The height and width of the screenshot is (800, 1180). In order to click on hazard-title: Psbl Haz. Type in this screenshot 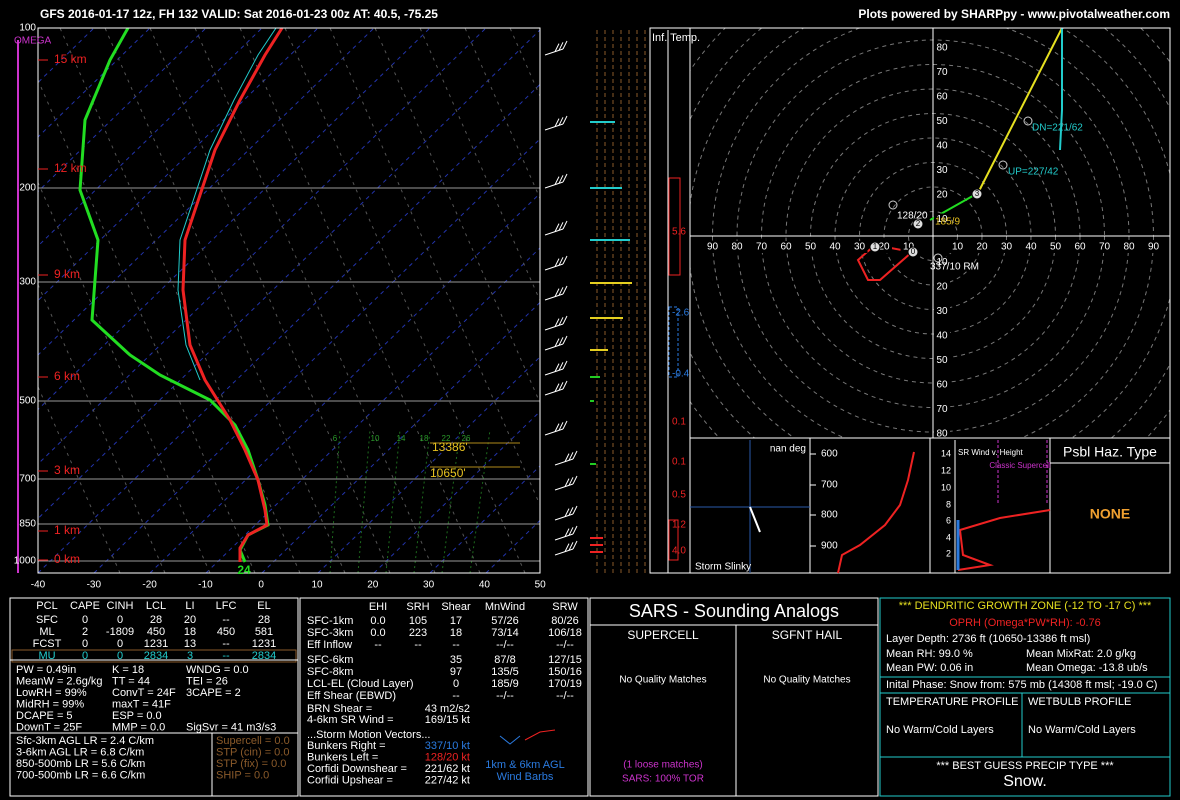, I will do `click(1110, 452)`.